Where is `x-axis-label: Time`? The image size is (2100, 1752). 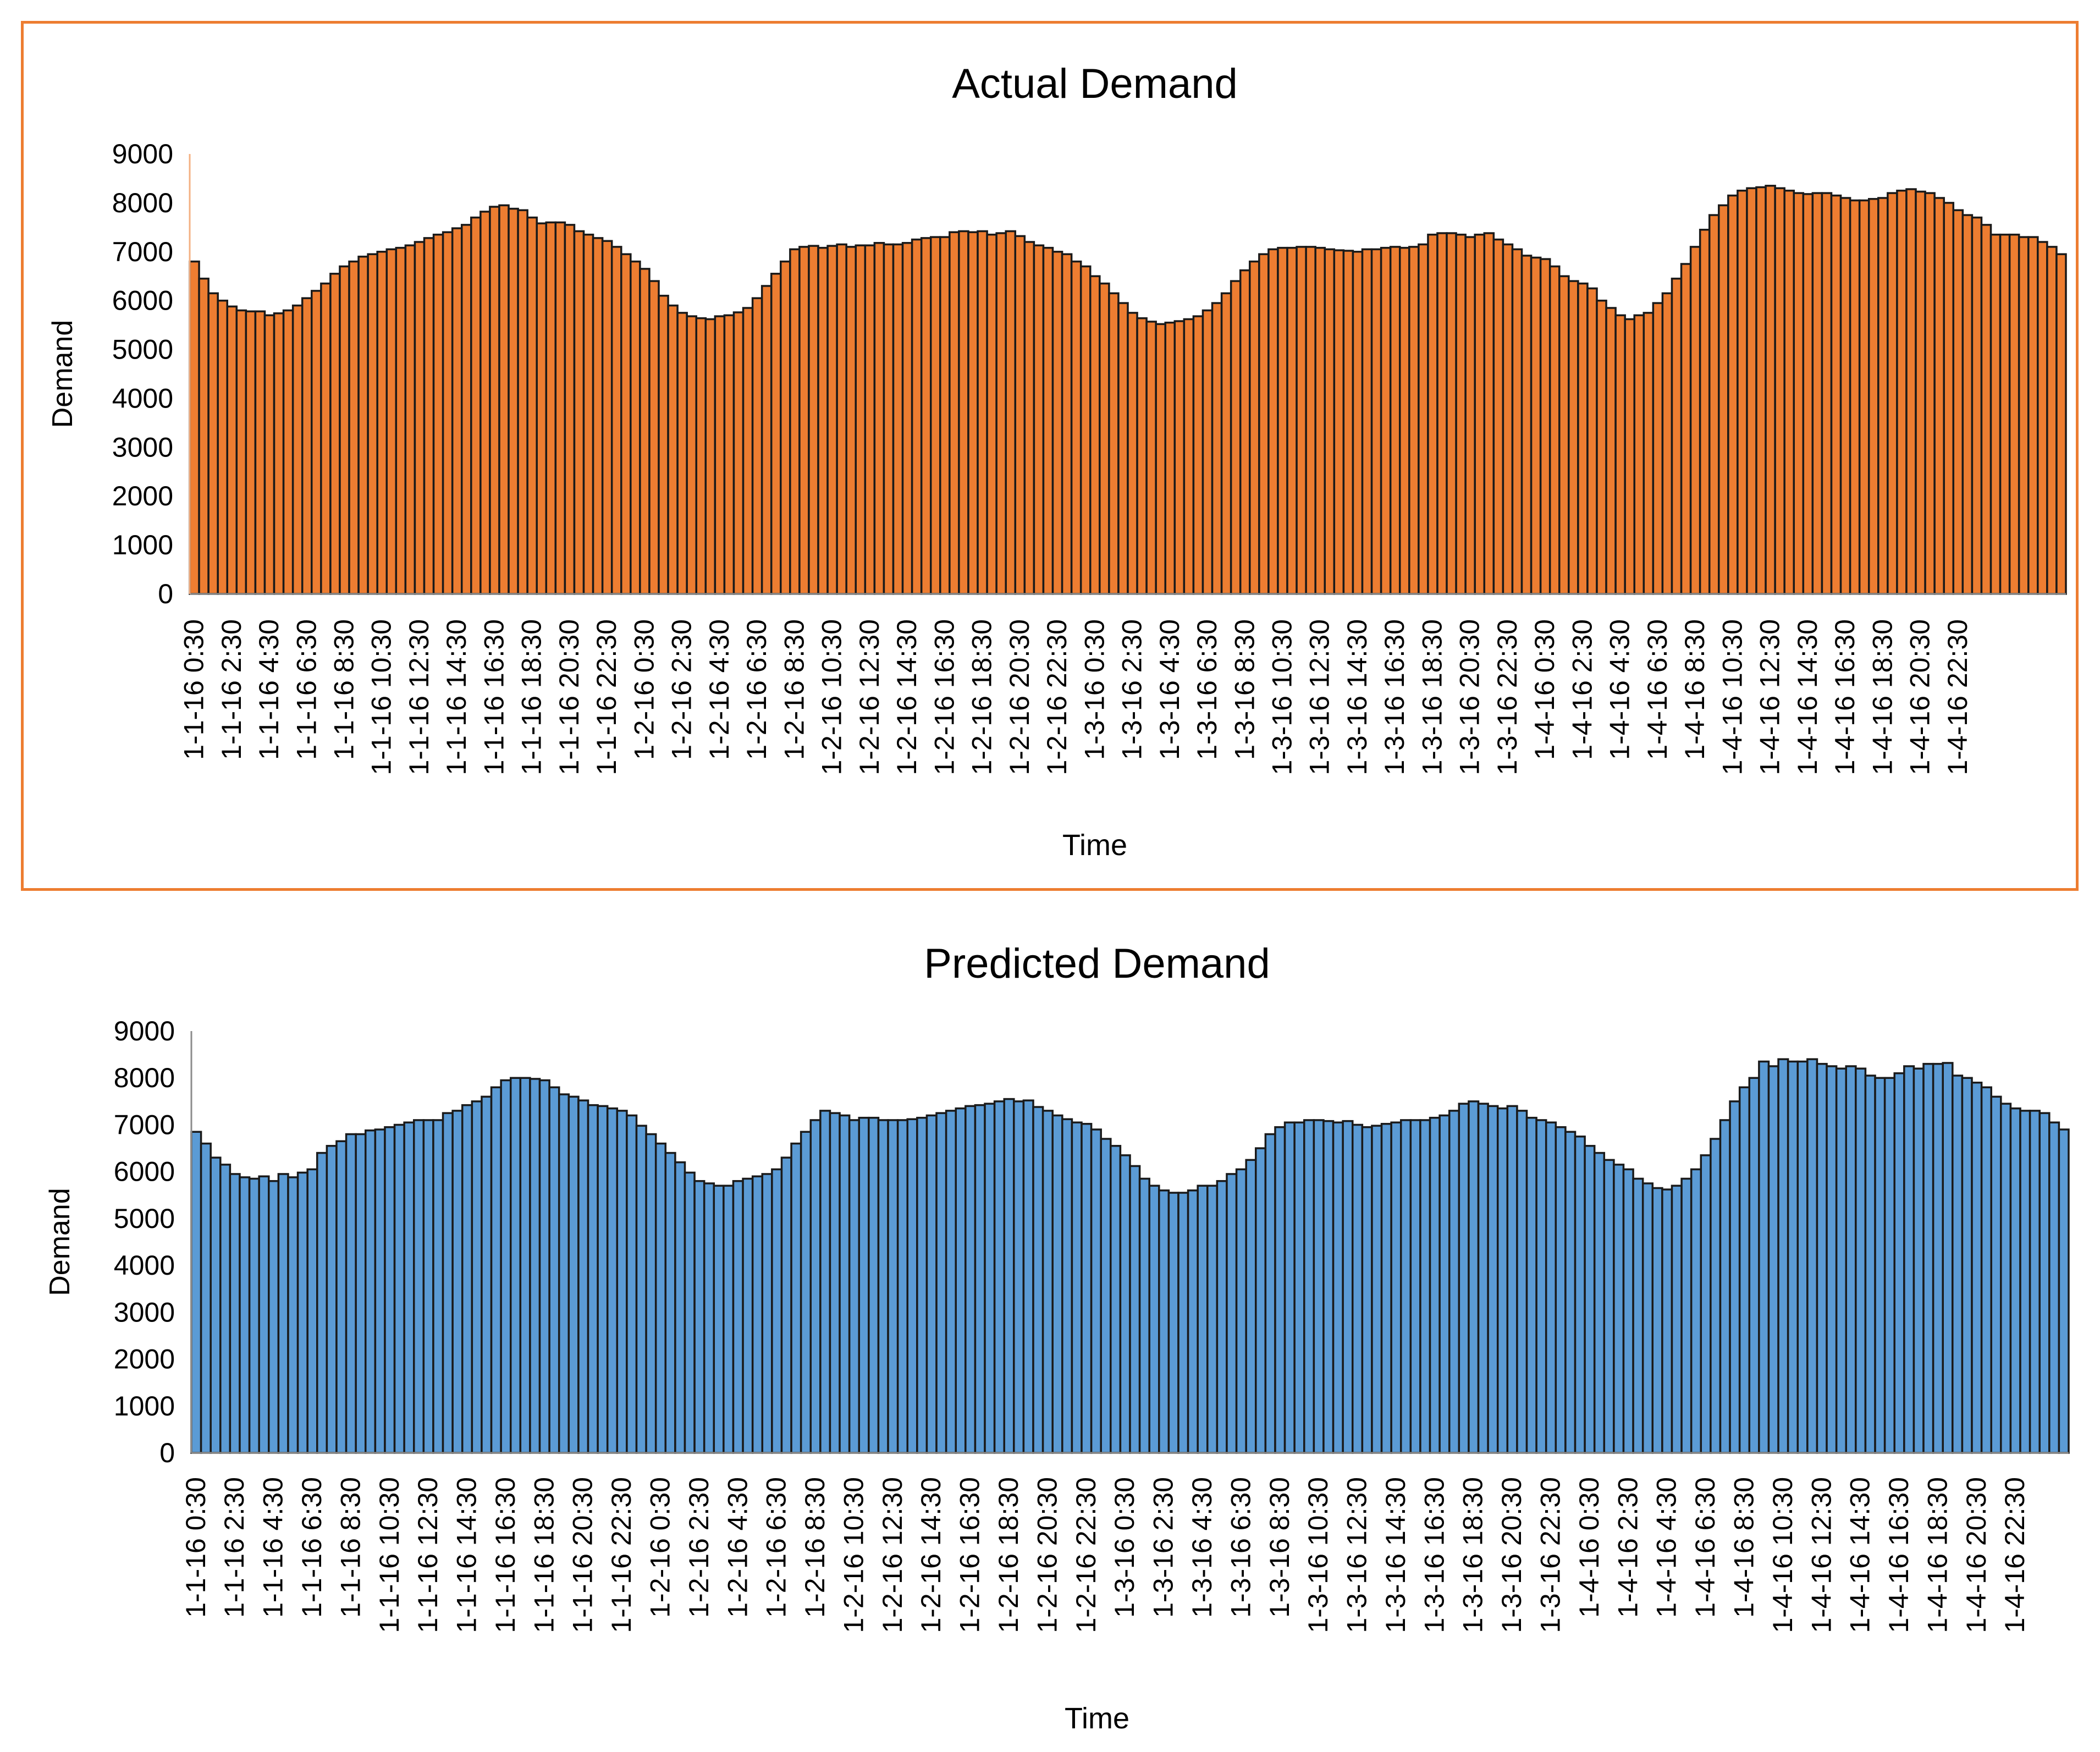
x-axis-label: Time is located at coordinates (1094, 845).